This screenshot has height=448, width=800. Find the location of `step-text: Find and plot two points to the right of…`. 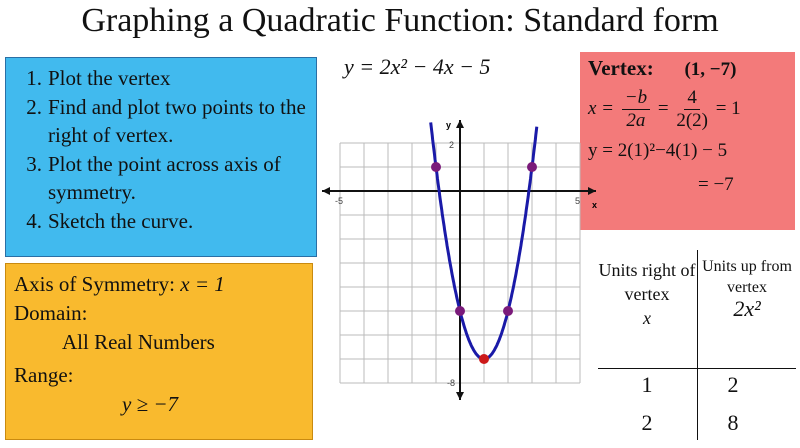

step-text: Find and plot two points to the right of… is located at coordinates (177, 121).